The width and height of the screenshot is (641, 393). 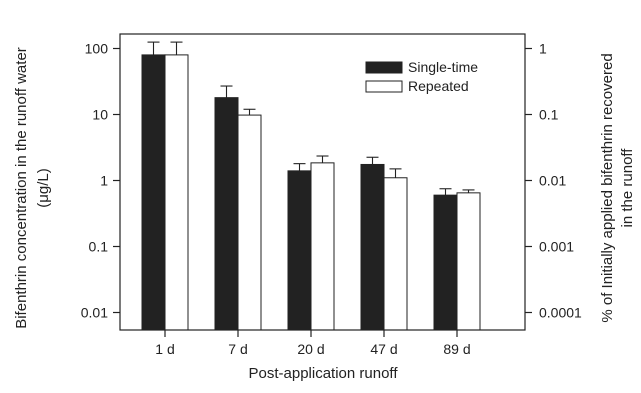 I want to click on left-axis-ticks: 0.01 0.1 1 10 100, so click(x=100, y=181).